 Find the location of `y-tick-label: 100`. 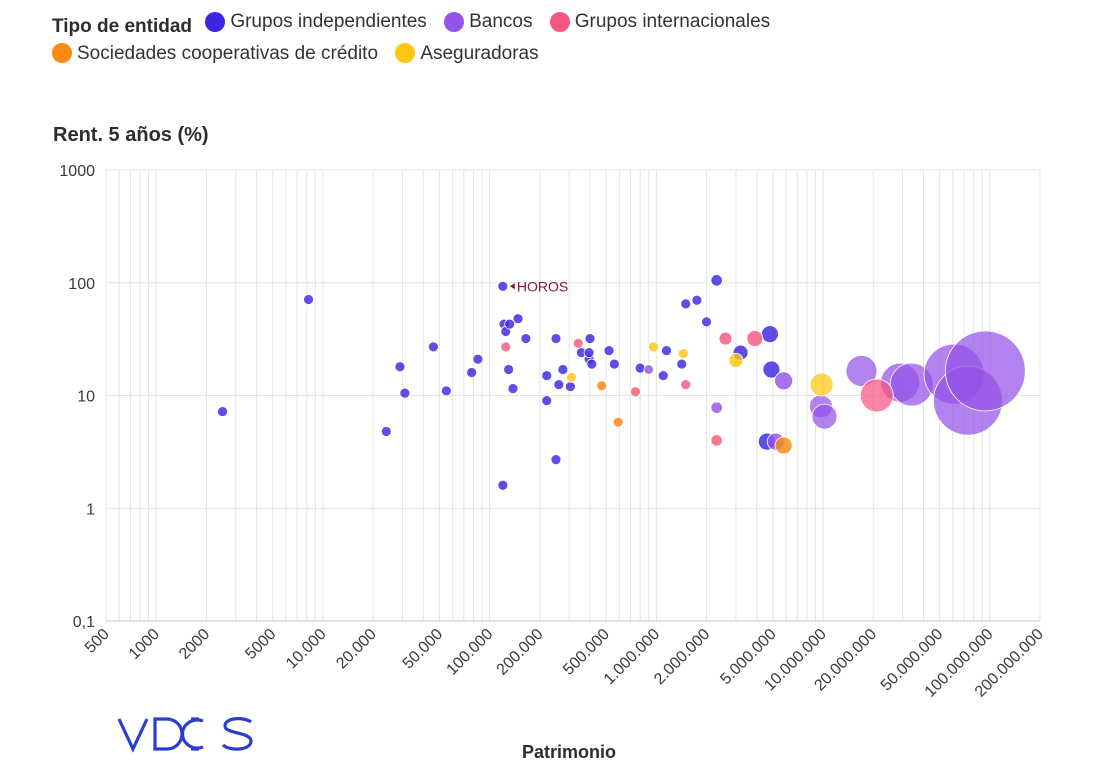

y-tick-label: 100 is located at coordinates (81, 284).